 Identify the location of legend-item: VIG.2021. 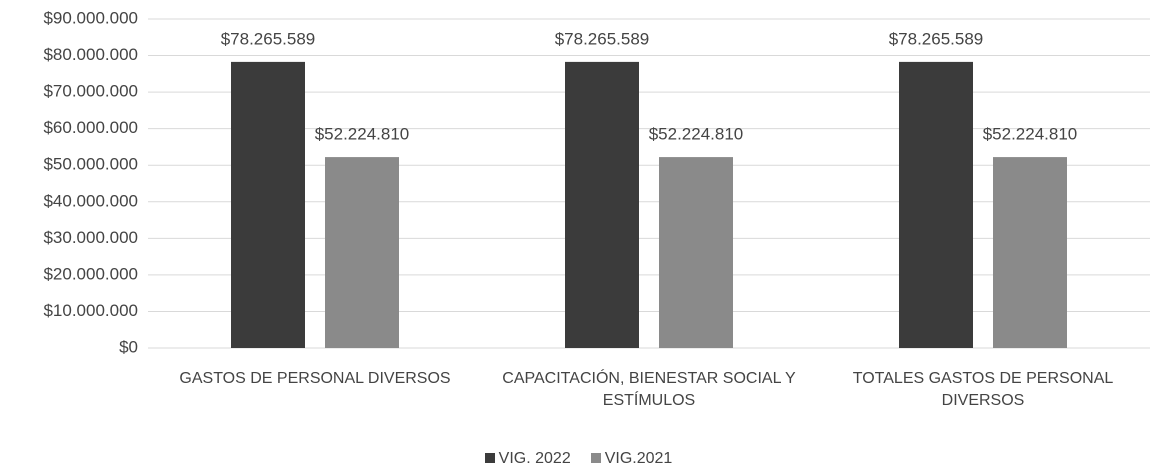
(631, 459).